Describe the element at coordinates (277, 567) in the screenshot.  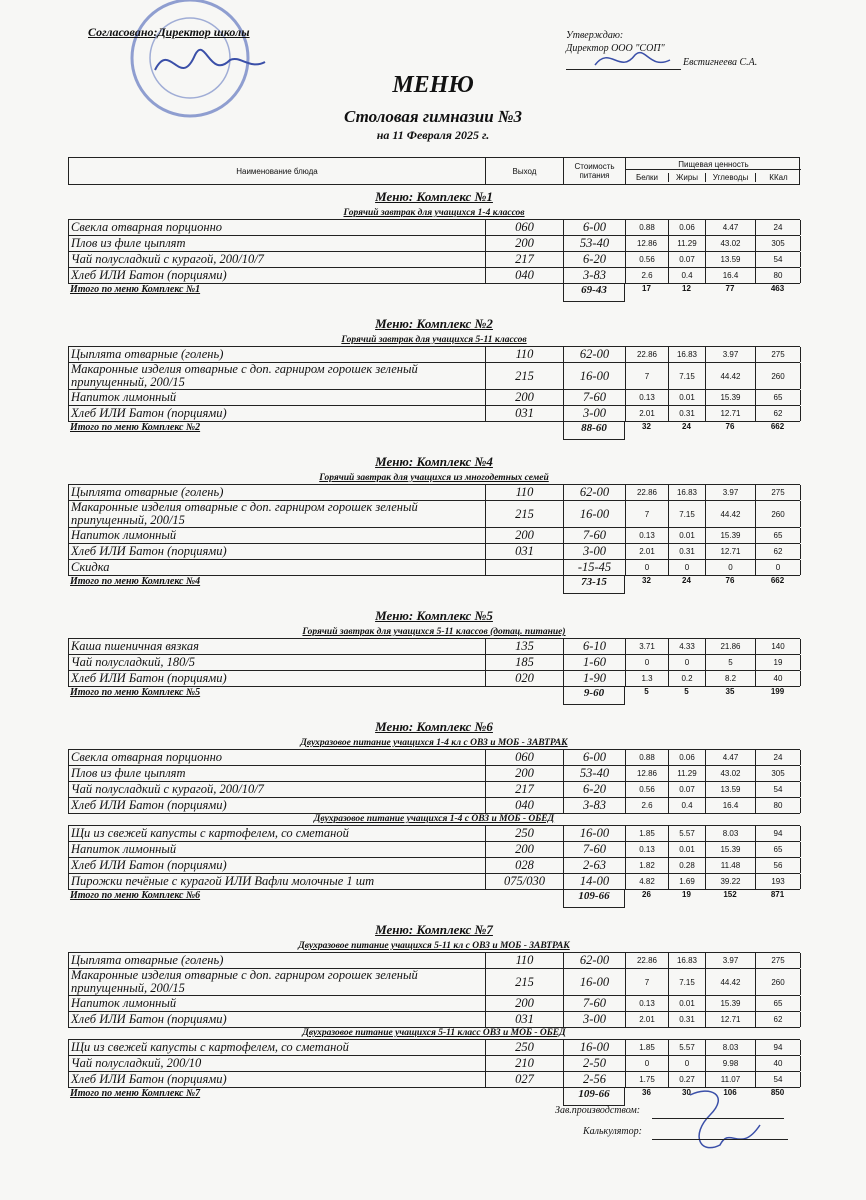
I see `dish-name: Скидка` at that location.